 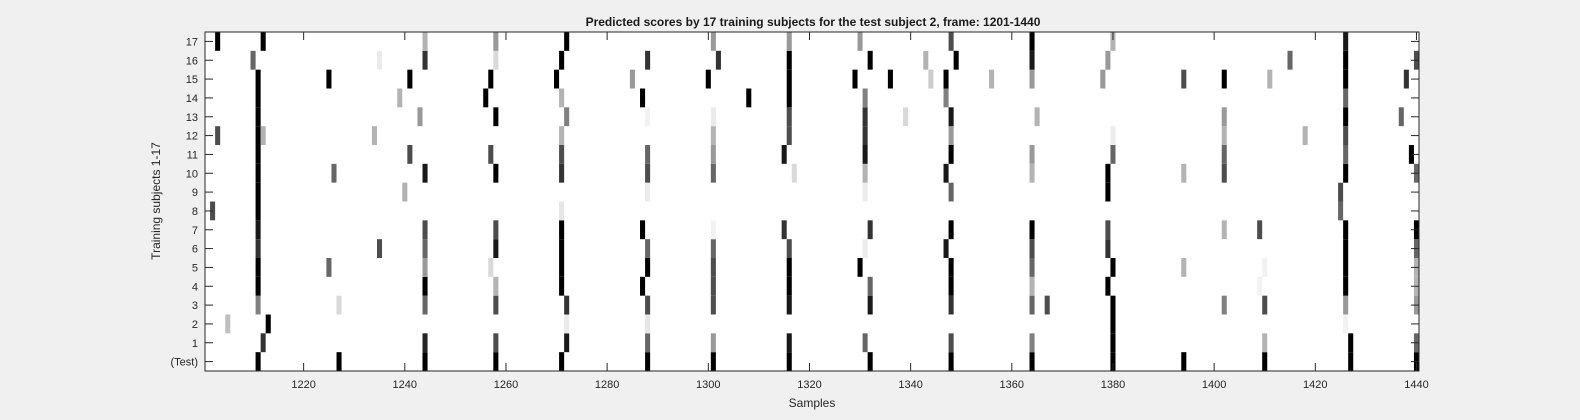 I want to click on x-tick-label: 1380, so click(x=1113, y=385).